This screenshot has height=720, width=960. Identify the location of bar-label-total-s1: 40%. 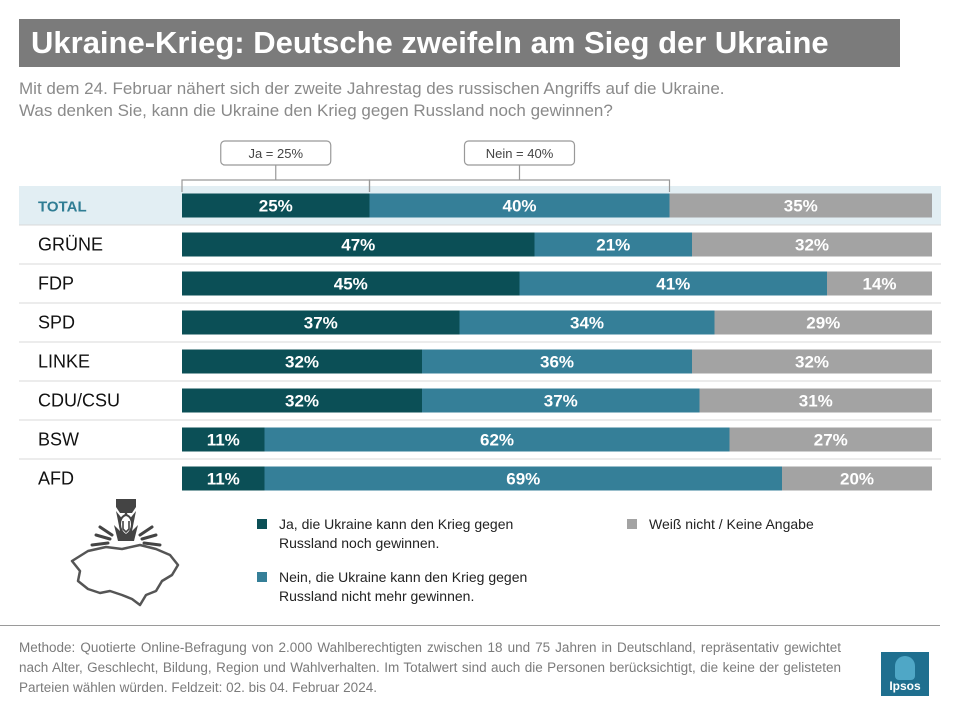
(519, 206).